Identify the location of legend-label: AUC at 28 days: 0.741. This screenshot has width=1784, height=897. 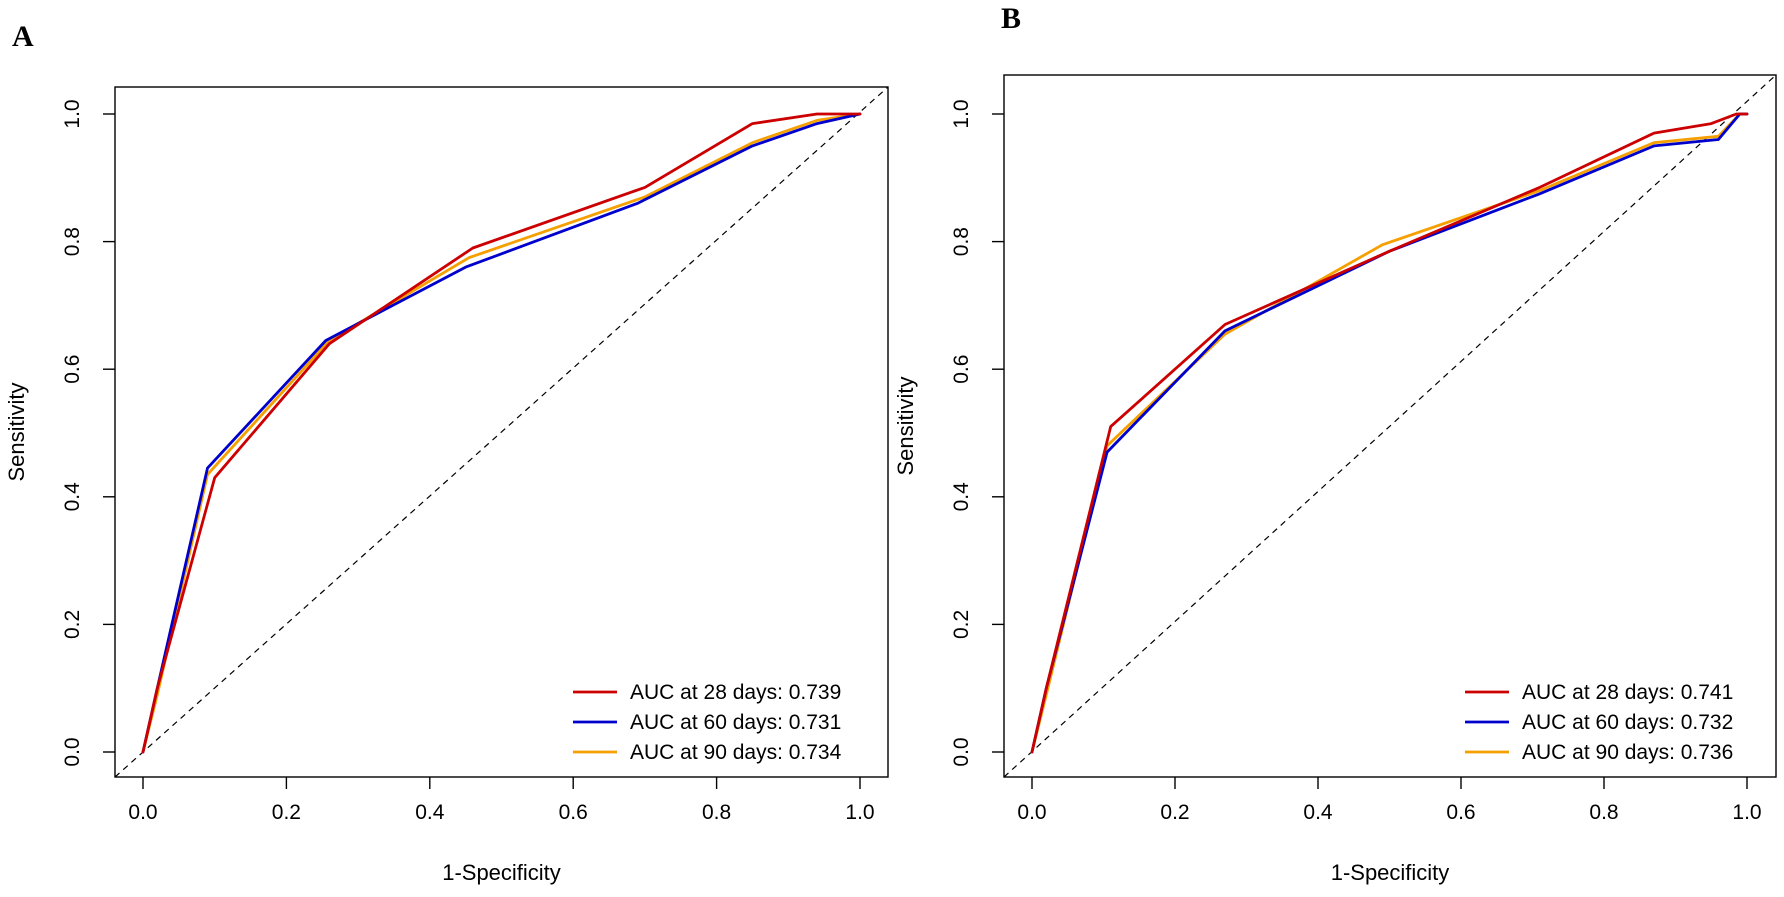
(1627, 692).